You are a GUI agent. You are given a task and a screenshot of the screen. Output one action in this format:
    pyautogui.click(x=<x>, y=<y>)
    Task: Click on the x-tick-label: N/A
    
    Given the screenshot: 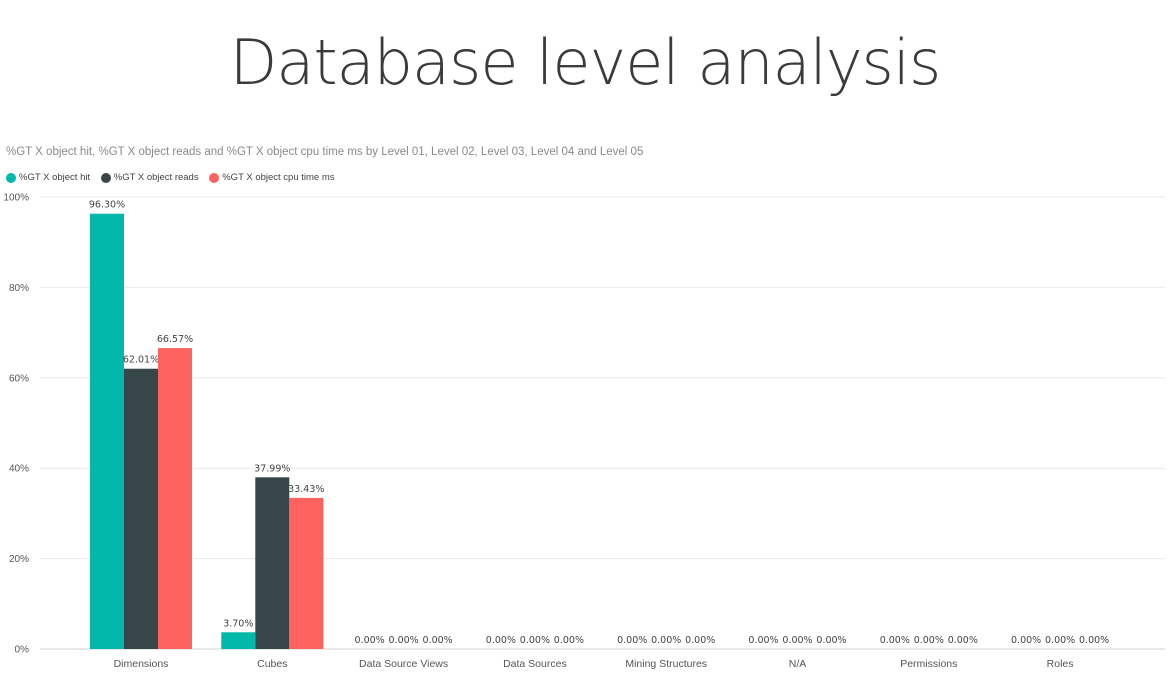 What is the action you would take?
    pyautogui.click(x=798, y=664)
    